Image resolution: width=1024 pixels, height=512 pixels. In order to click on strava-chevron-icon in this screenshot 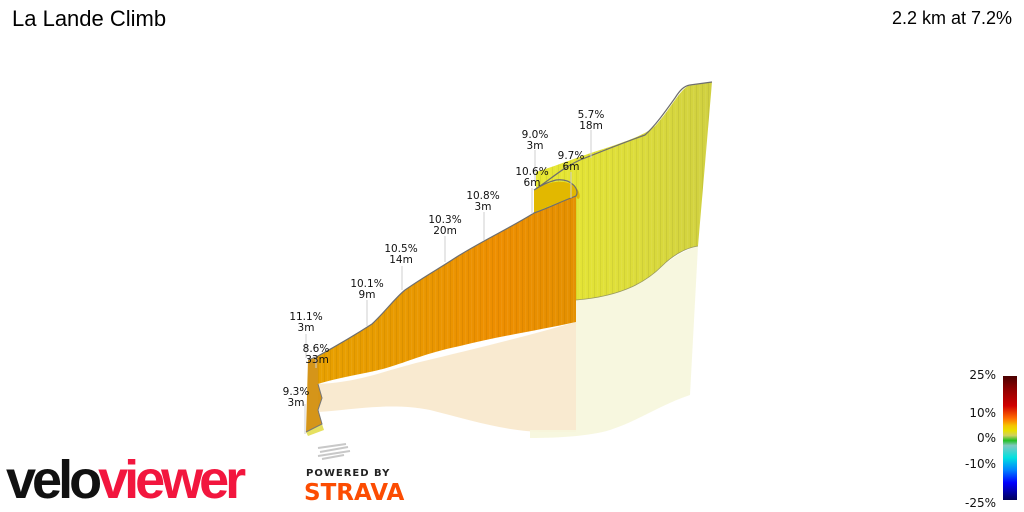, I will do `click(334, 451)`.